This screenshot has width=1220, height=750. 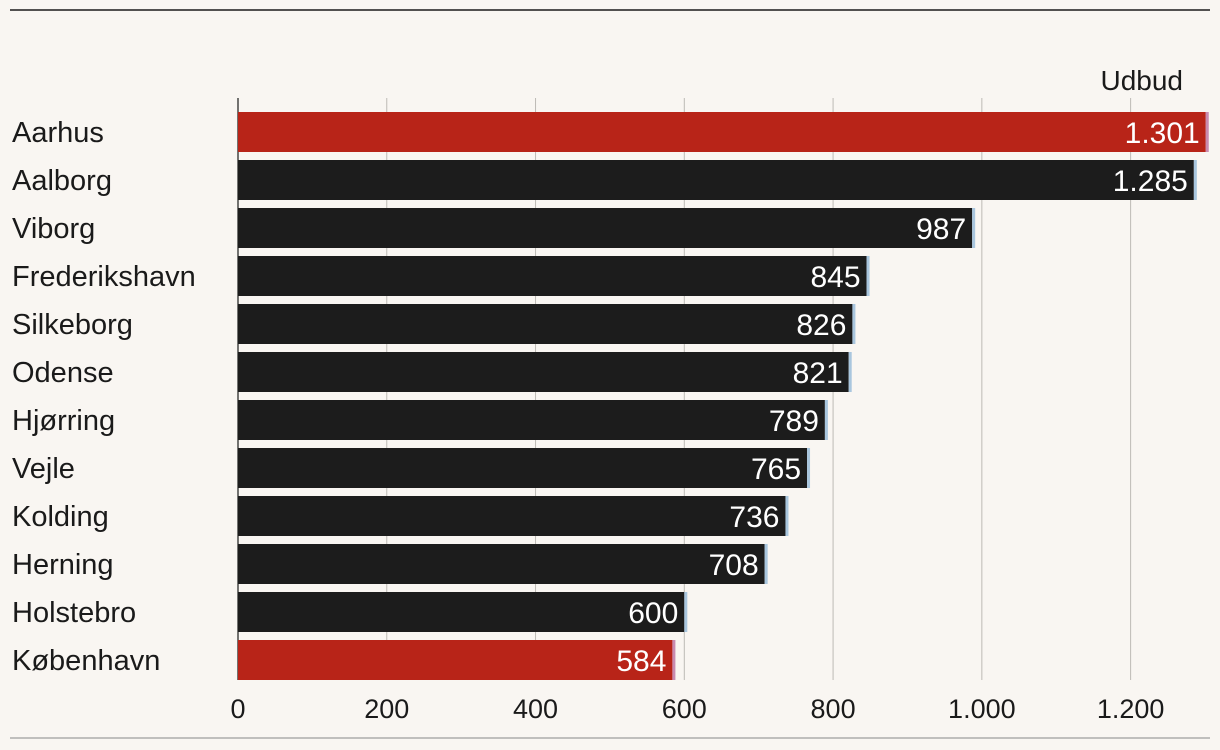 What do you see at coordinates (754, 517) in the screenshot?
I see `value-label: 736` at bounding box center [754, 517].